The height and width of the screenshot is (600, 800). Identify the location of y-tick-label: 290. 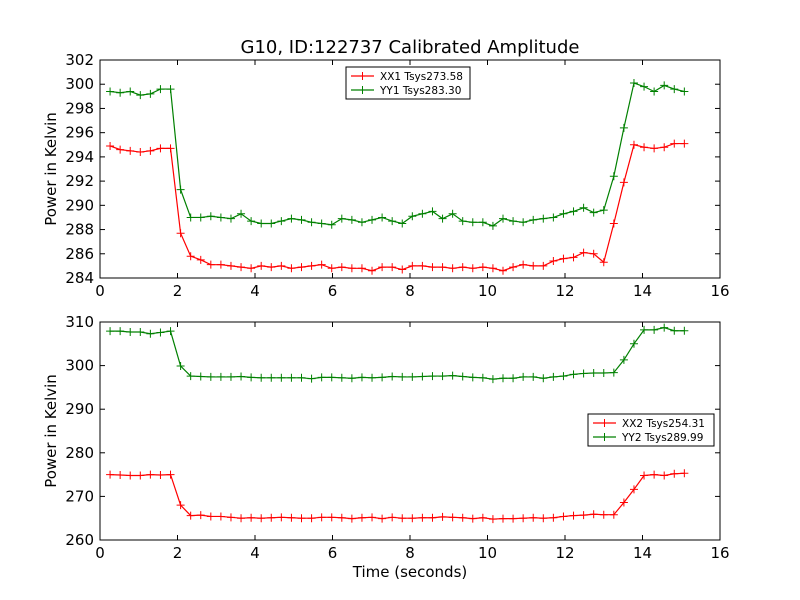
(79, 409).